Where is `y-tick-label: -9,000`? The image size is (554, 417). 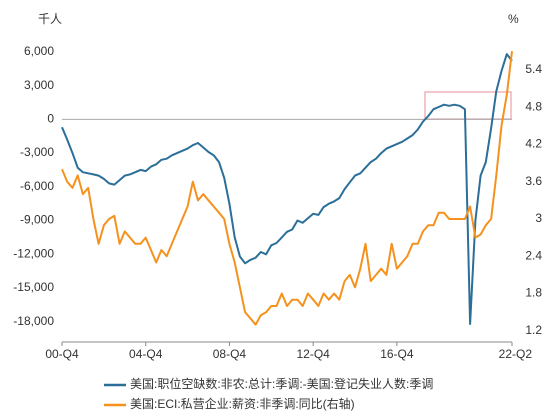
y-tick-label: -9,000 is located at coordinates (37, 220).